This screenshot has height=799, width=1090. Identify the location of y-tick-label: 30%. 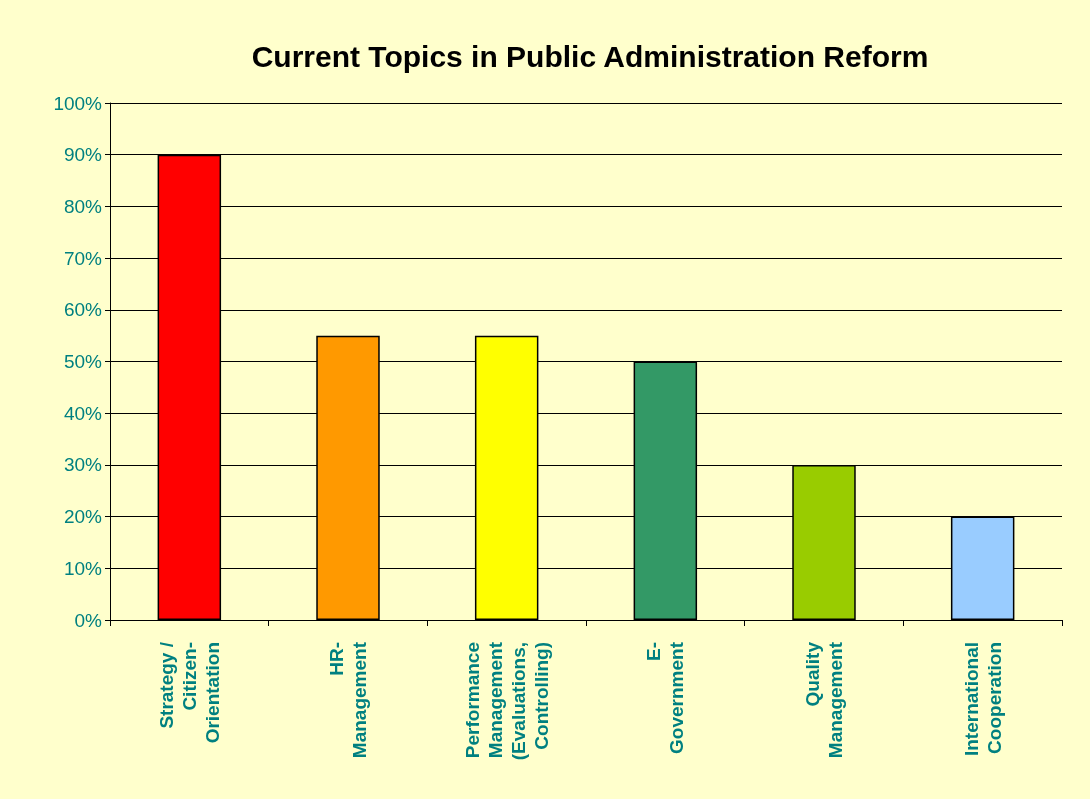
(83, 465).